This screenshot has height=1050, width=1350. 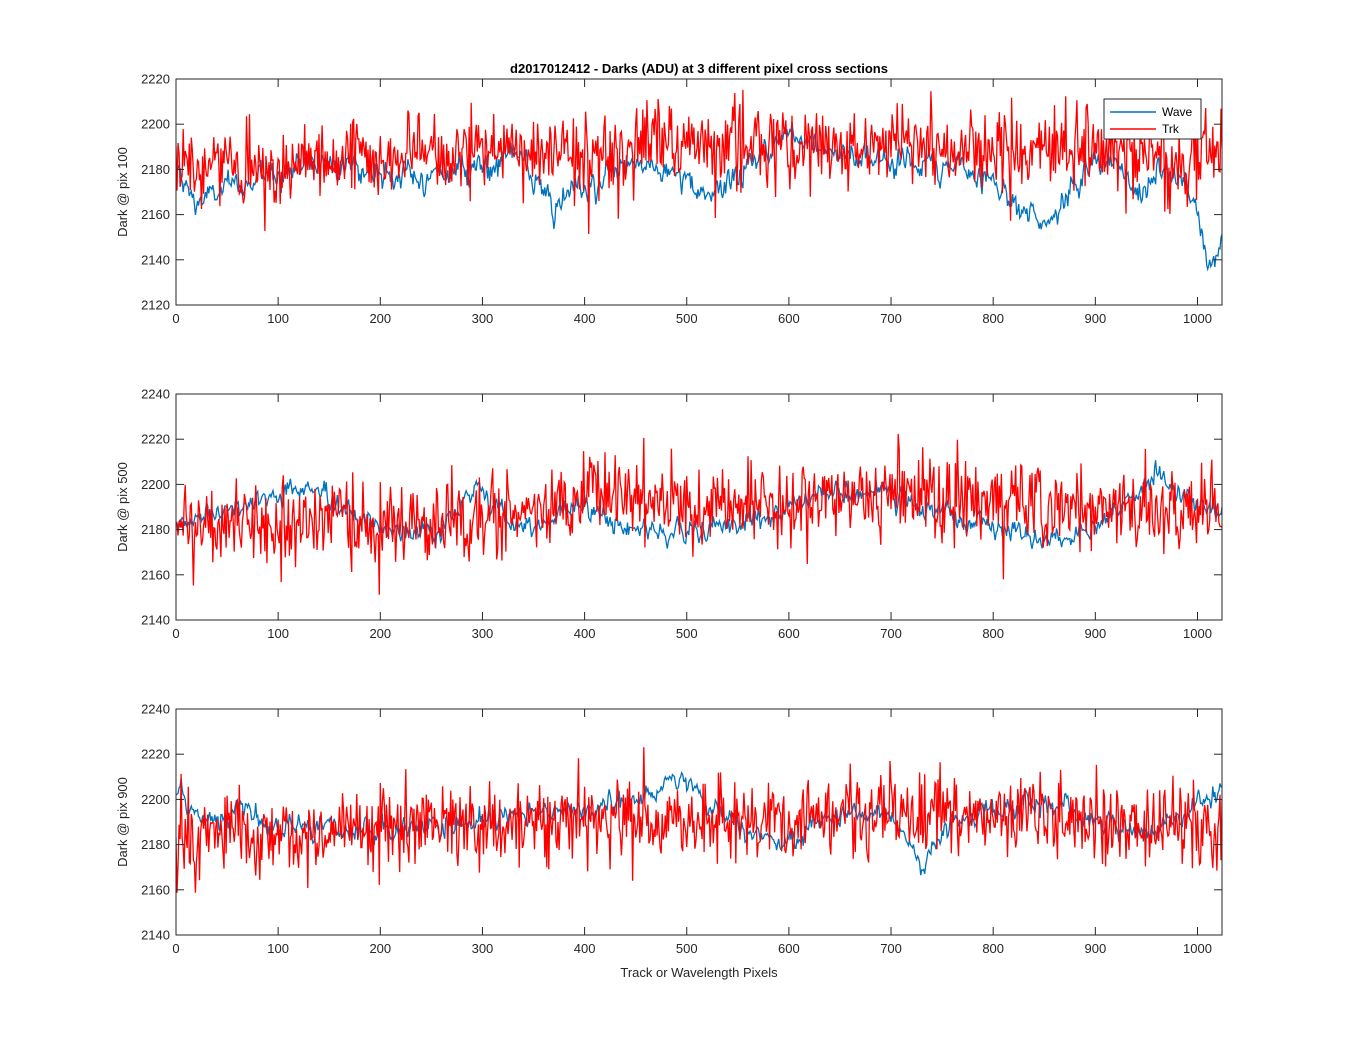 I want to click on y-axis-title: Dark @ pix 500, so click(x=122, y=507).